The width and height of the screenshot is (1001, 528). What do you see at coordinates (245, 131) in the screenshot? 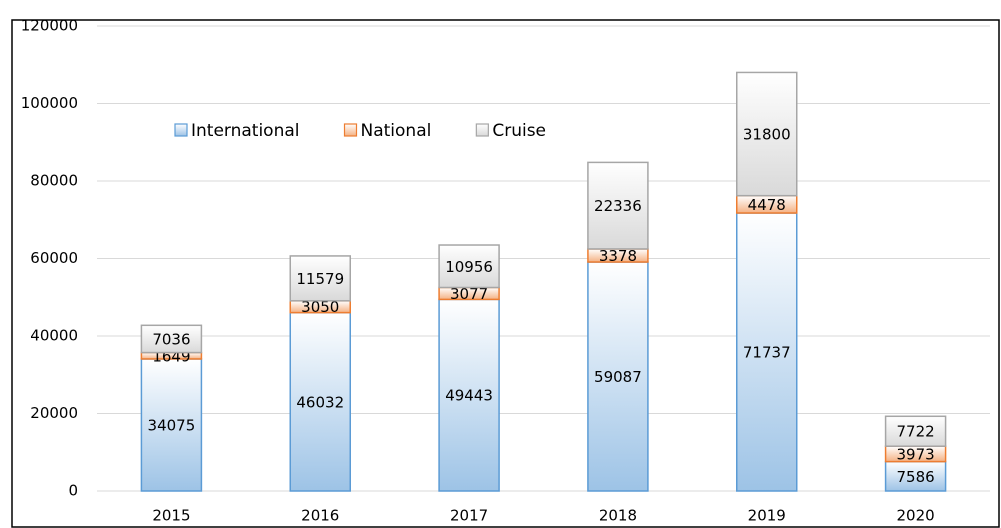
I see `legend-label: International` at bounding box center [245, 131].